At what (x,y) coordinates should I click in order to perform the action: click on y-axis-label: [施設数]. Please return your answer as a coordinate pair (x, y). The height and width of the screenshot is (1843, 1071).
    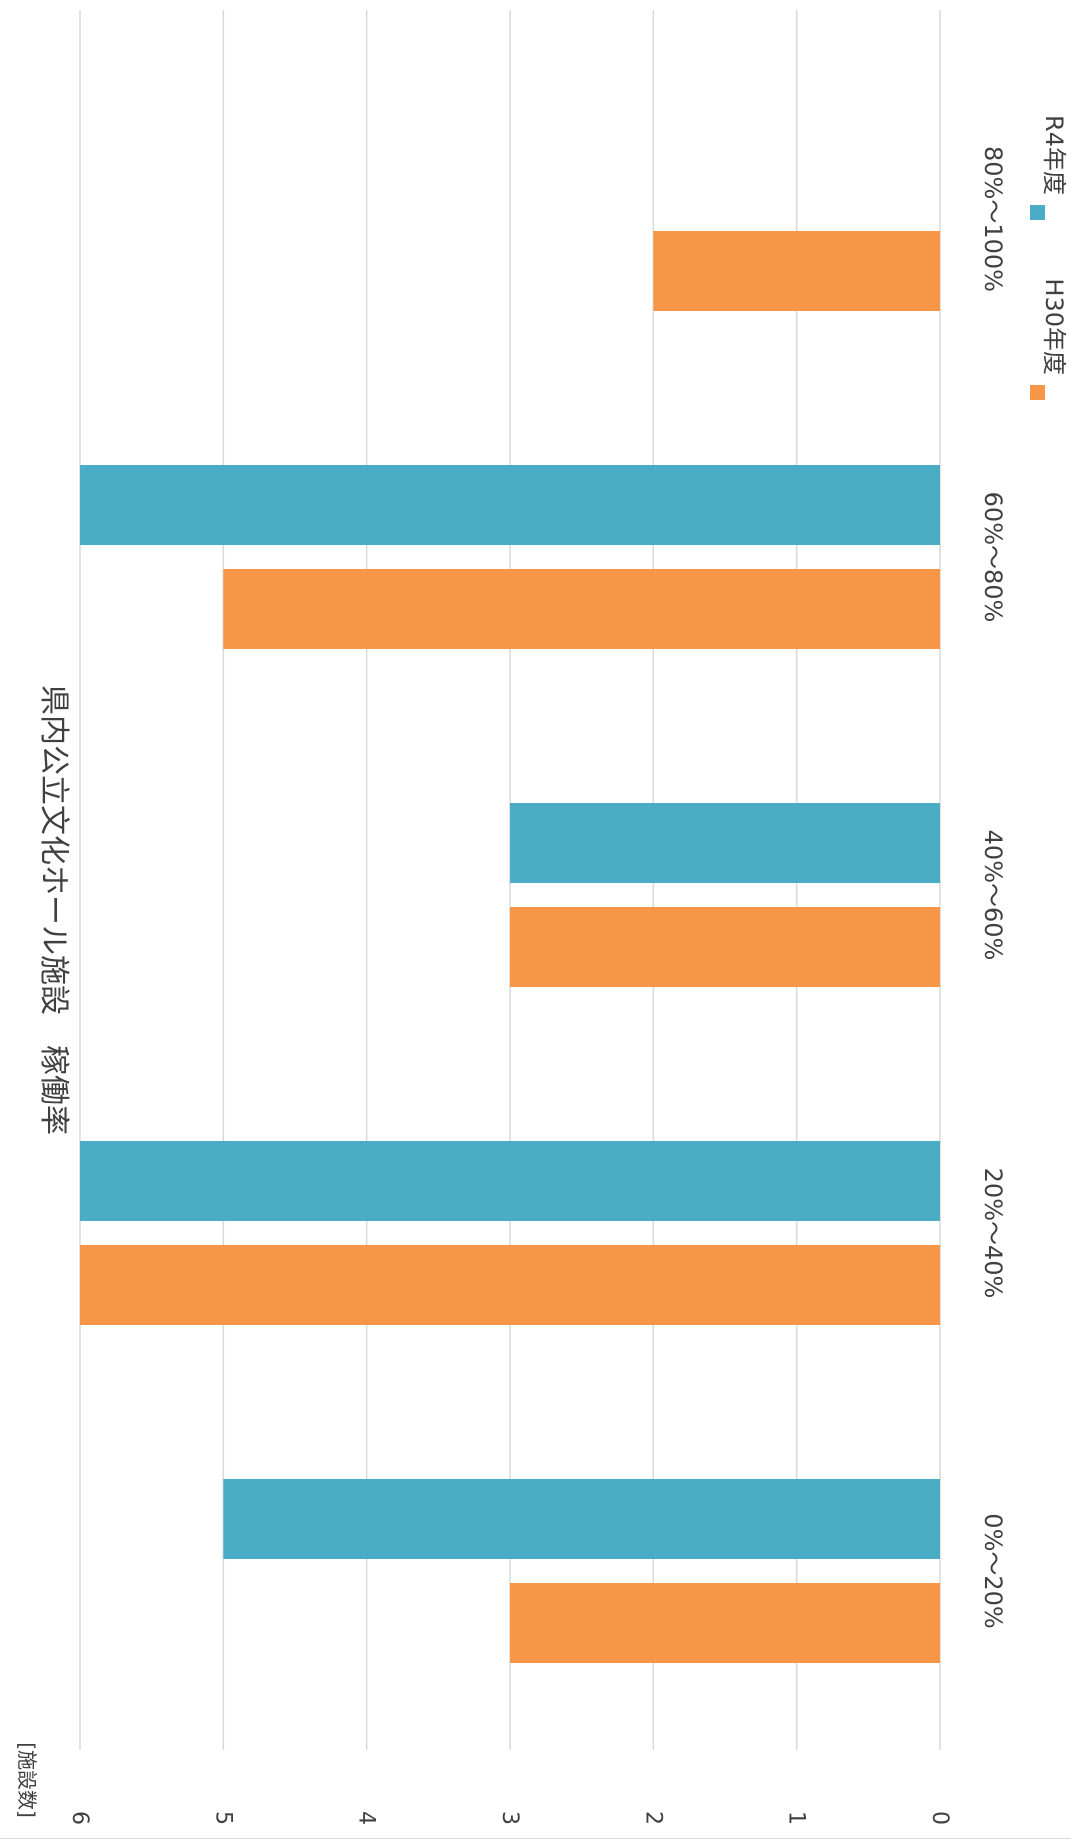
    Looking at the image, I should click on (27, 1780).